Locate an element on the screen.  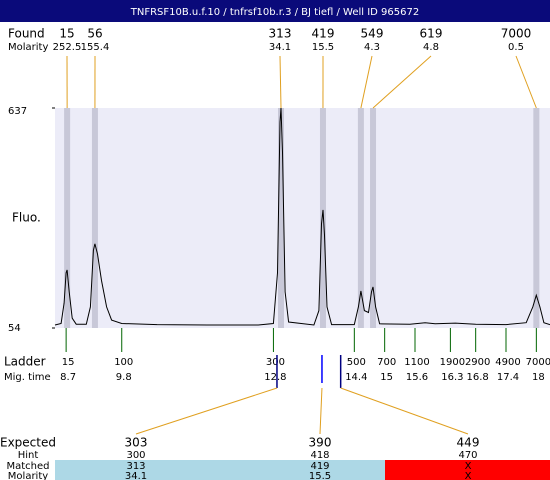
mig-time-label: Mig. time is located at coordinates (27, 377).